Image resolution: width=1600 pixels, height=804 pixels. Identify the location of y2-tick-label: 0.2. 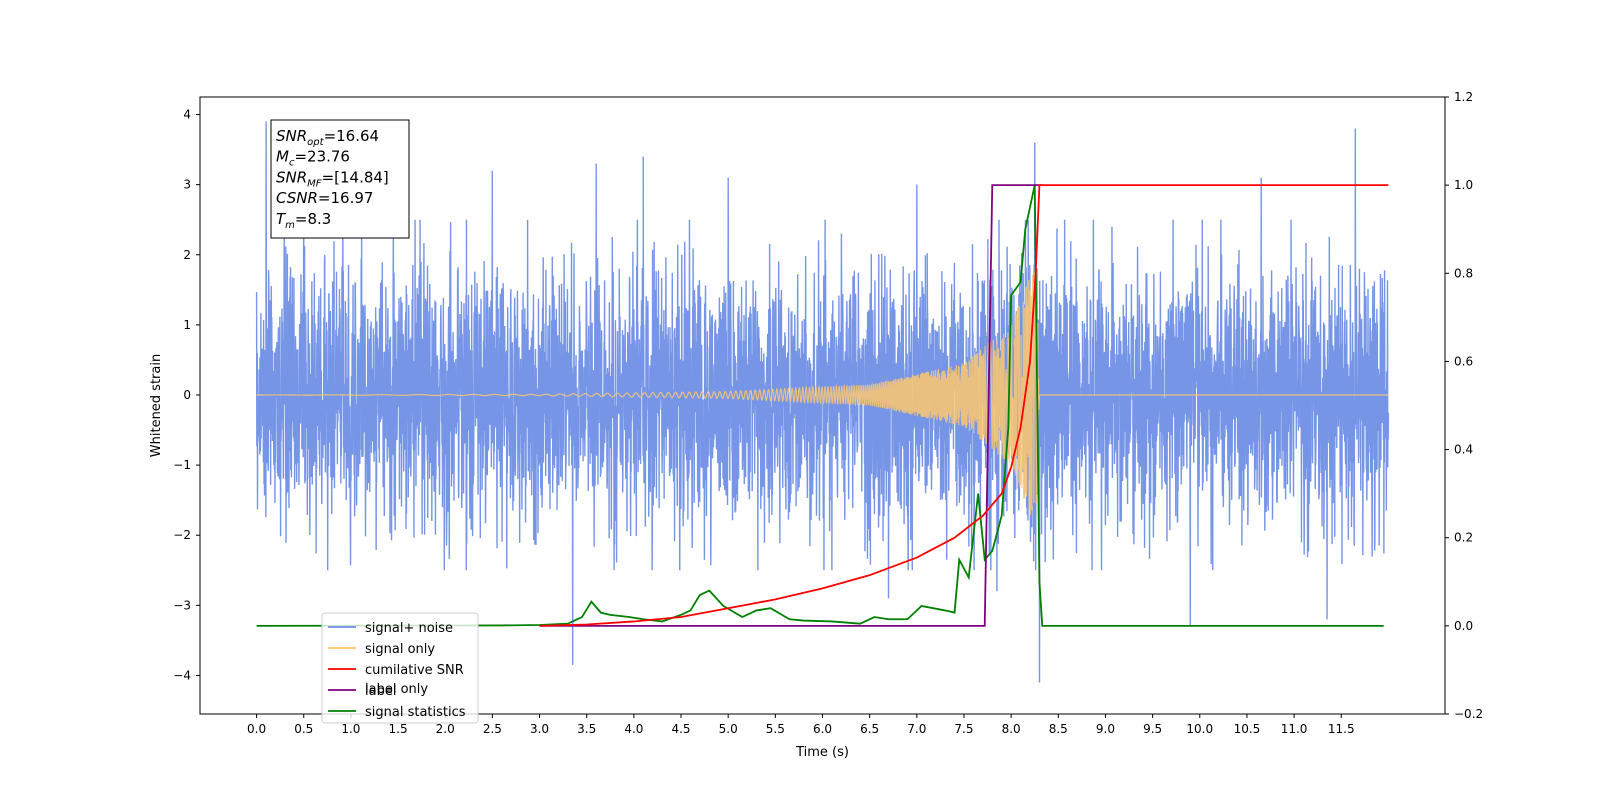
(1463, 538).